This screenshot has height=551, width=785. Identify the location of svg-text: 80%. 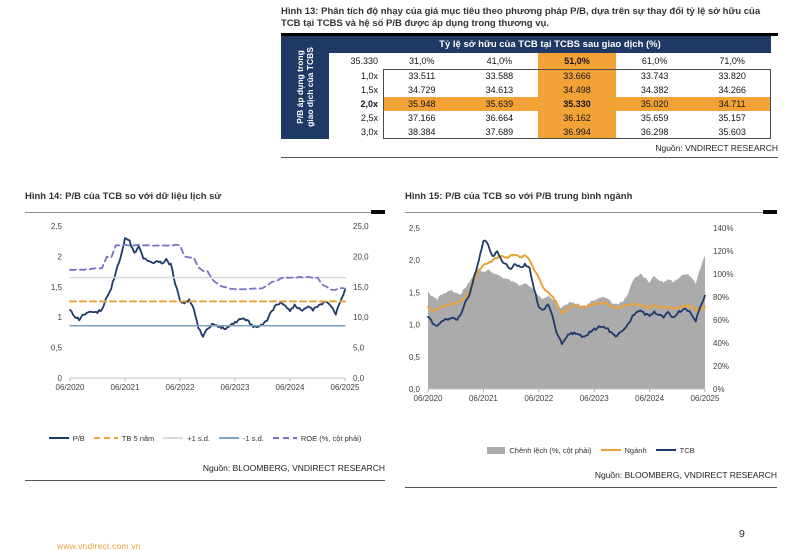
(721, 297).